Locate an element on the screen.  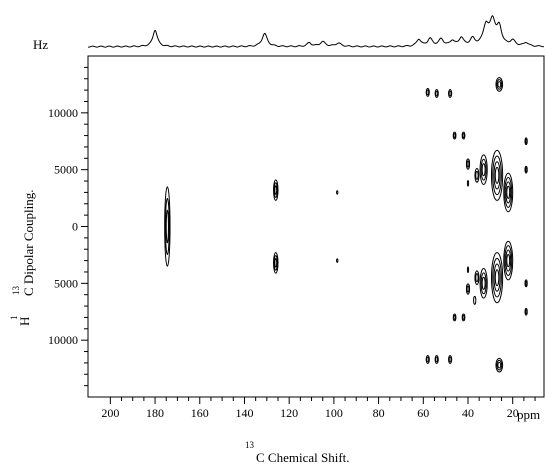
y-axis-ticks: 10000 5000 0 5000 10000 is located at coordinates (68, 226).